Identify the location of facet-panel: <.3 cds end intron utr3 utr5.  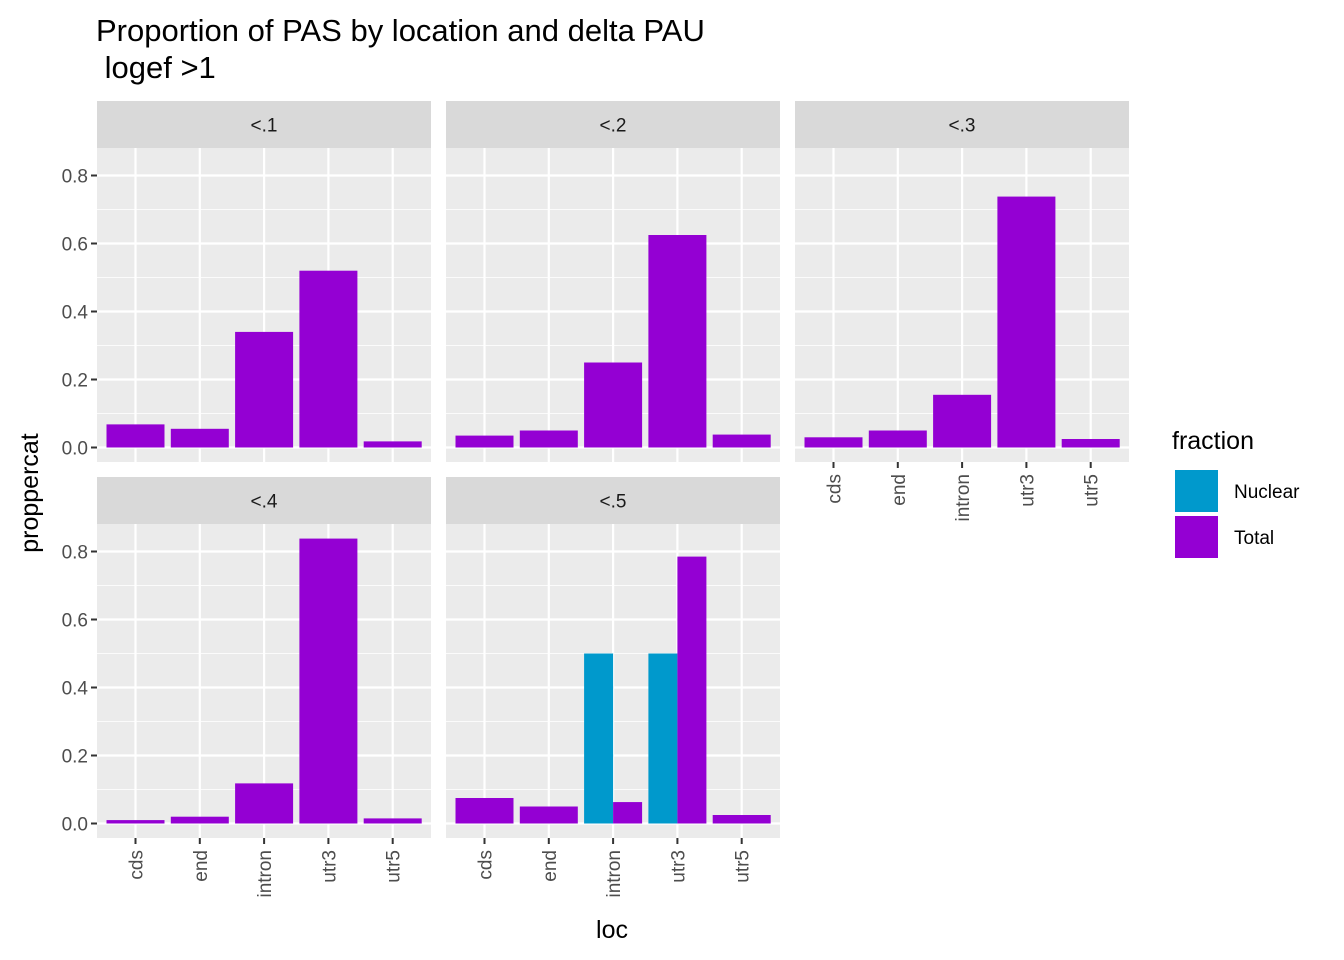
(962, 311).